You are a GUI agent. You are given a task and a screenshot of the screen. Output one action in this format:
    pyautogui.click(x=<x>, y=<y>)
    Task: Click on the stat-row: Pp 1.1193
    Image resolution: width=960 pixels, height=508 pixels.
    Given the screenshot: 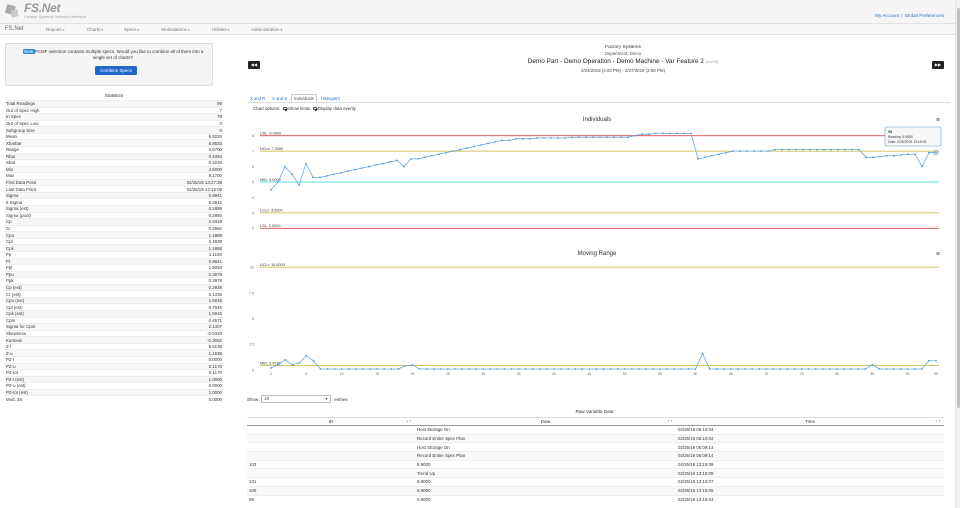 What is the action you would take?
    pyautogui.click(x=114, y=254)
    